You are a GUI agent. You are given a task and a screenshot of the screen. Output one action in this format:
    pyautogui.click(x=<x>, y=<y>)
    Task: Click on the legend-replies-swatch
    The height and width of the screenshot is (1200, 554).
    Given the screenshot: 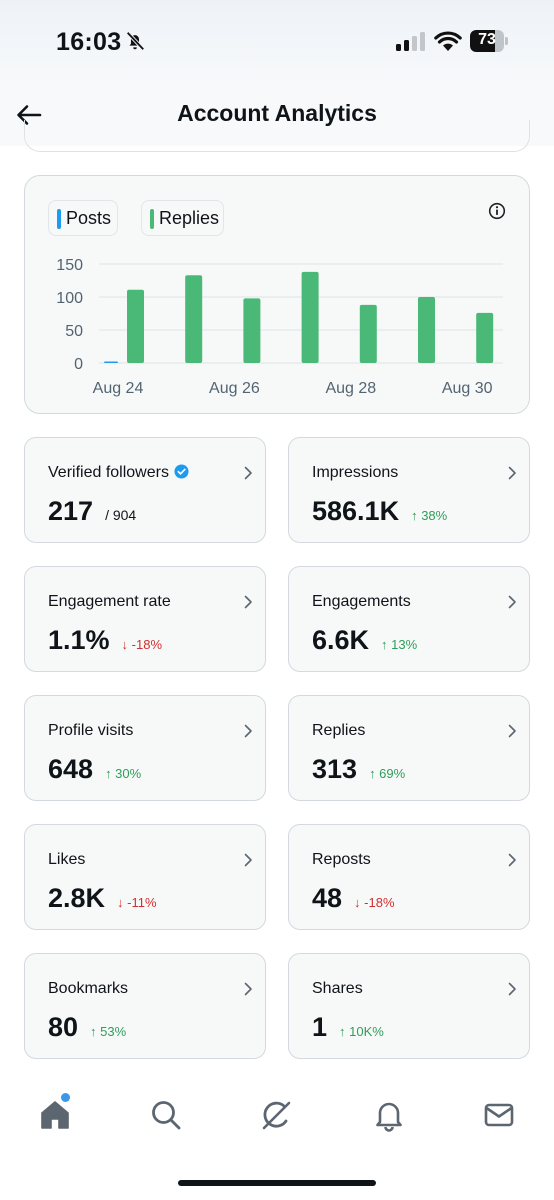 What is the action you would take?
    pyautogui.click(x=152, y=219)
    